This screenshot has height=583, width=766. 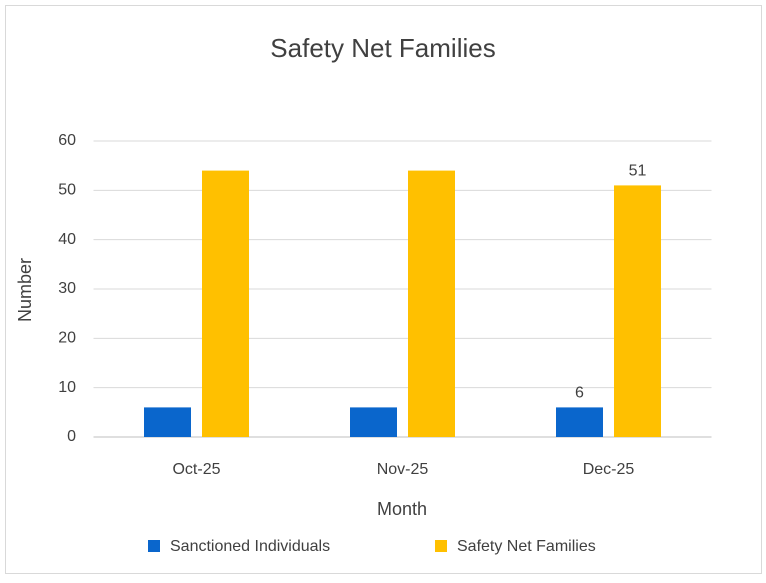 What do you see at coordinates (67, 338) in the screenshot?
I see `y-tick-label: 20` at bounding box center [67, 338].